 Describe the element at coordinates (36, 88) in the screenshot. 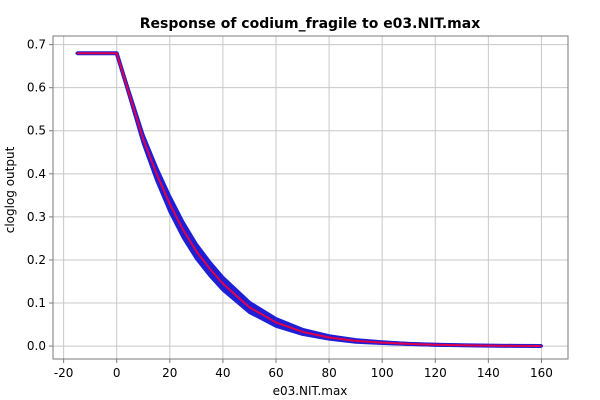

I see `y-tick-label: 0.6` at that location.